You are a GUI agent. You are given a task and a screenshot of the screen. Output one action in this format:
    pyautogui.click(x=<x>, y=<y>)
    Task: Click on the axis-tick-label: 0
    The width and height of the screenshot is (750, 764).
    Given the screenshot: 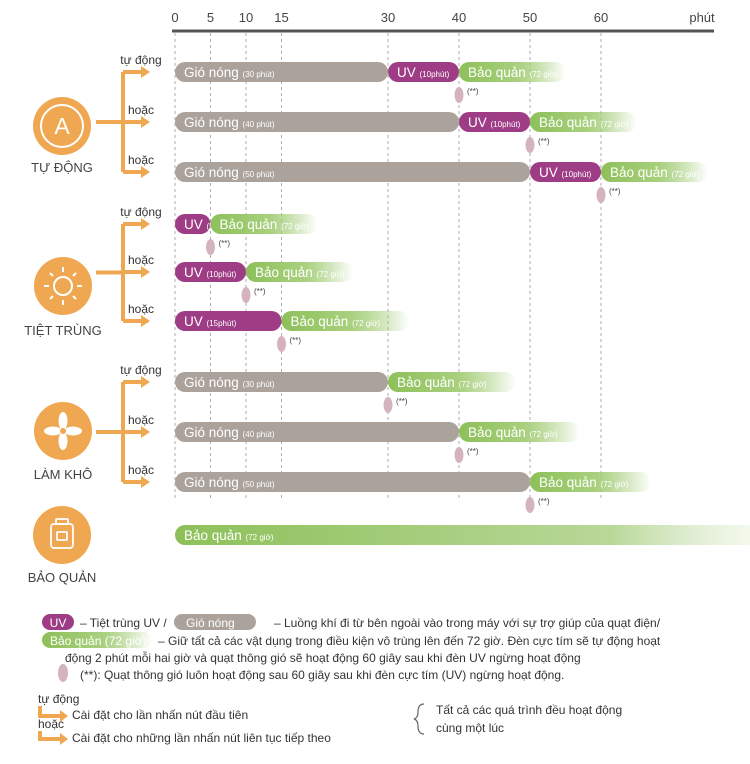 What is the action you would take?
    pyautogui.click(x=174, y=17)
    